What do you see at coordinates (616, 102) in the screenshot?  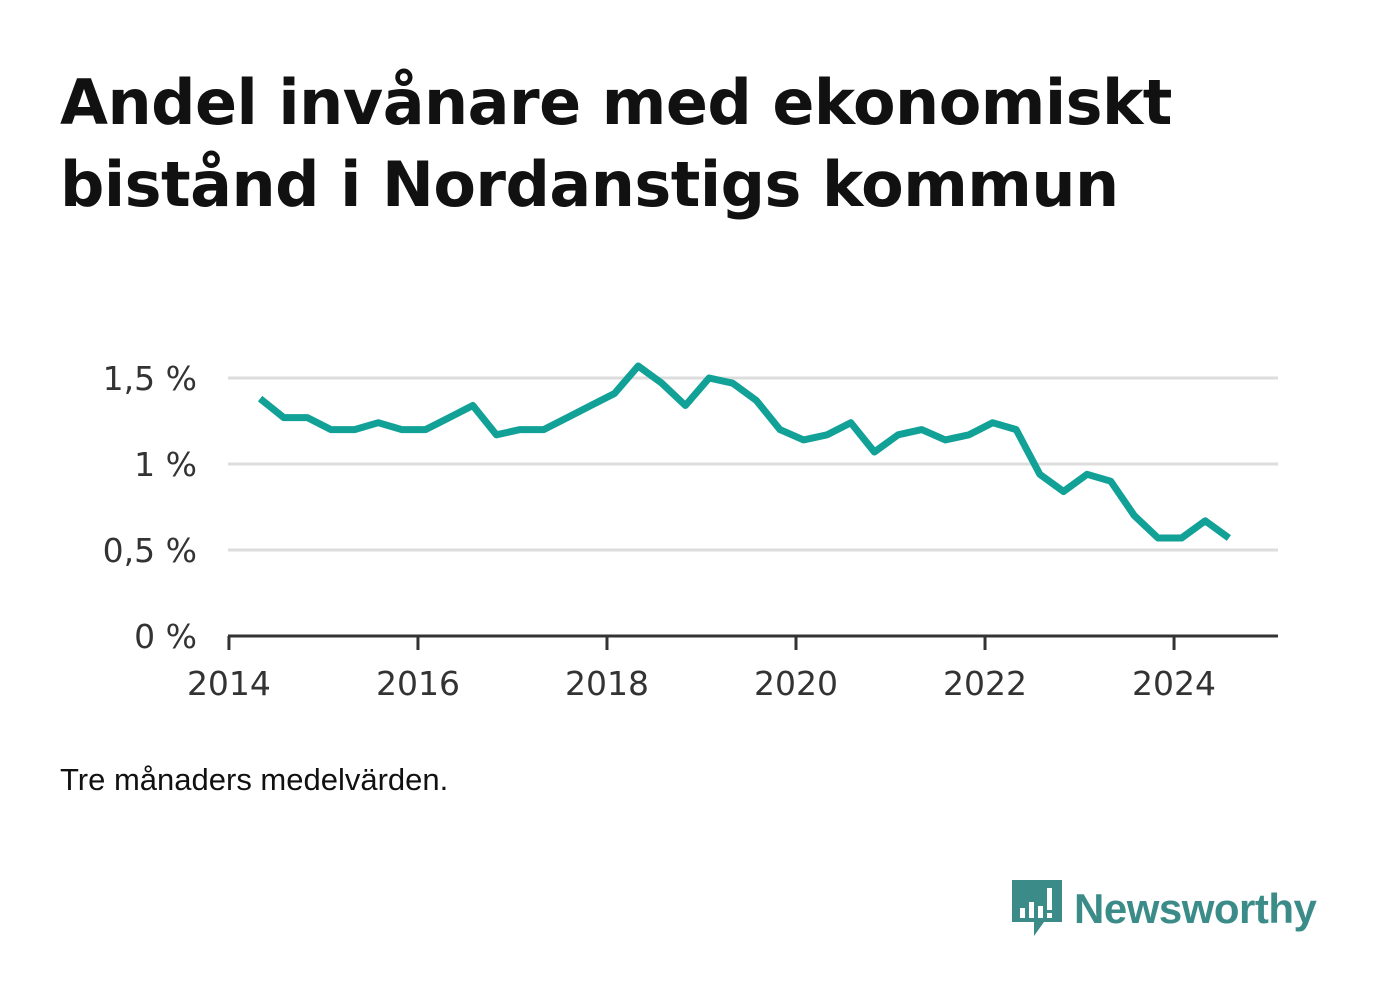 I see `chart-title-line-1: Andel invånare med ekonomiskt` at bounding box center [616, 102].